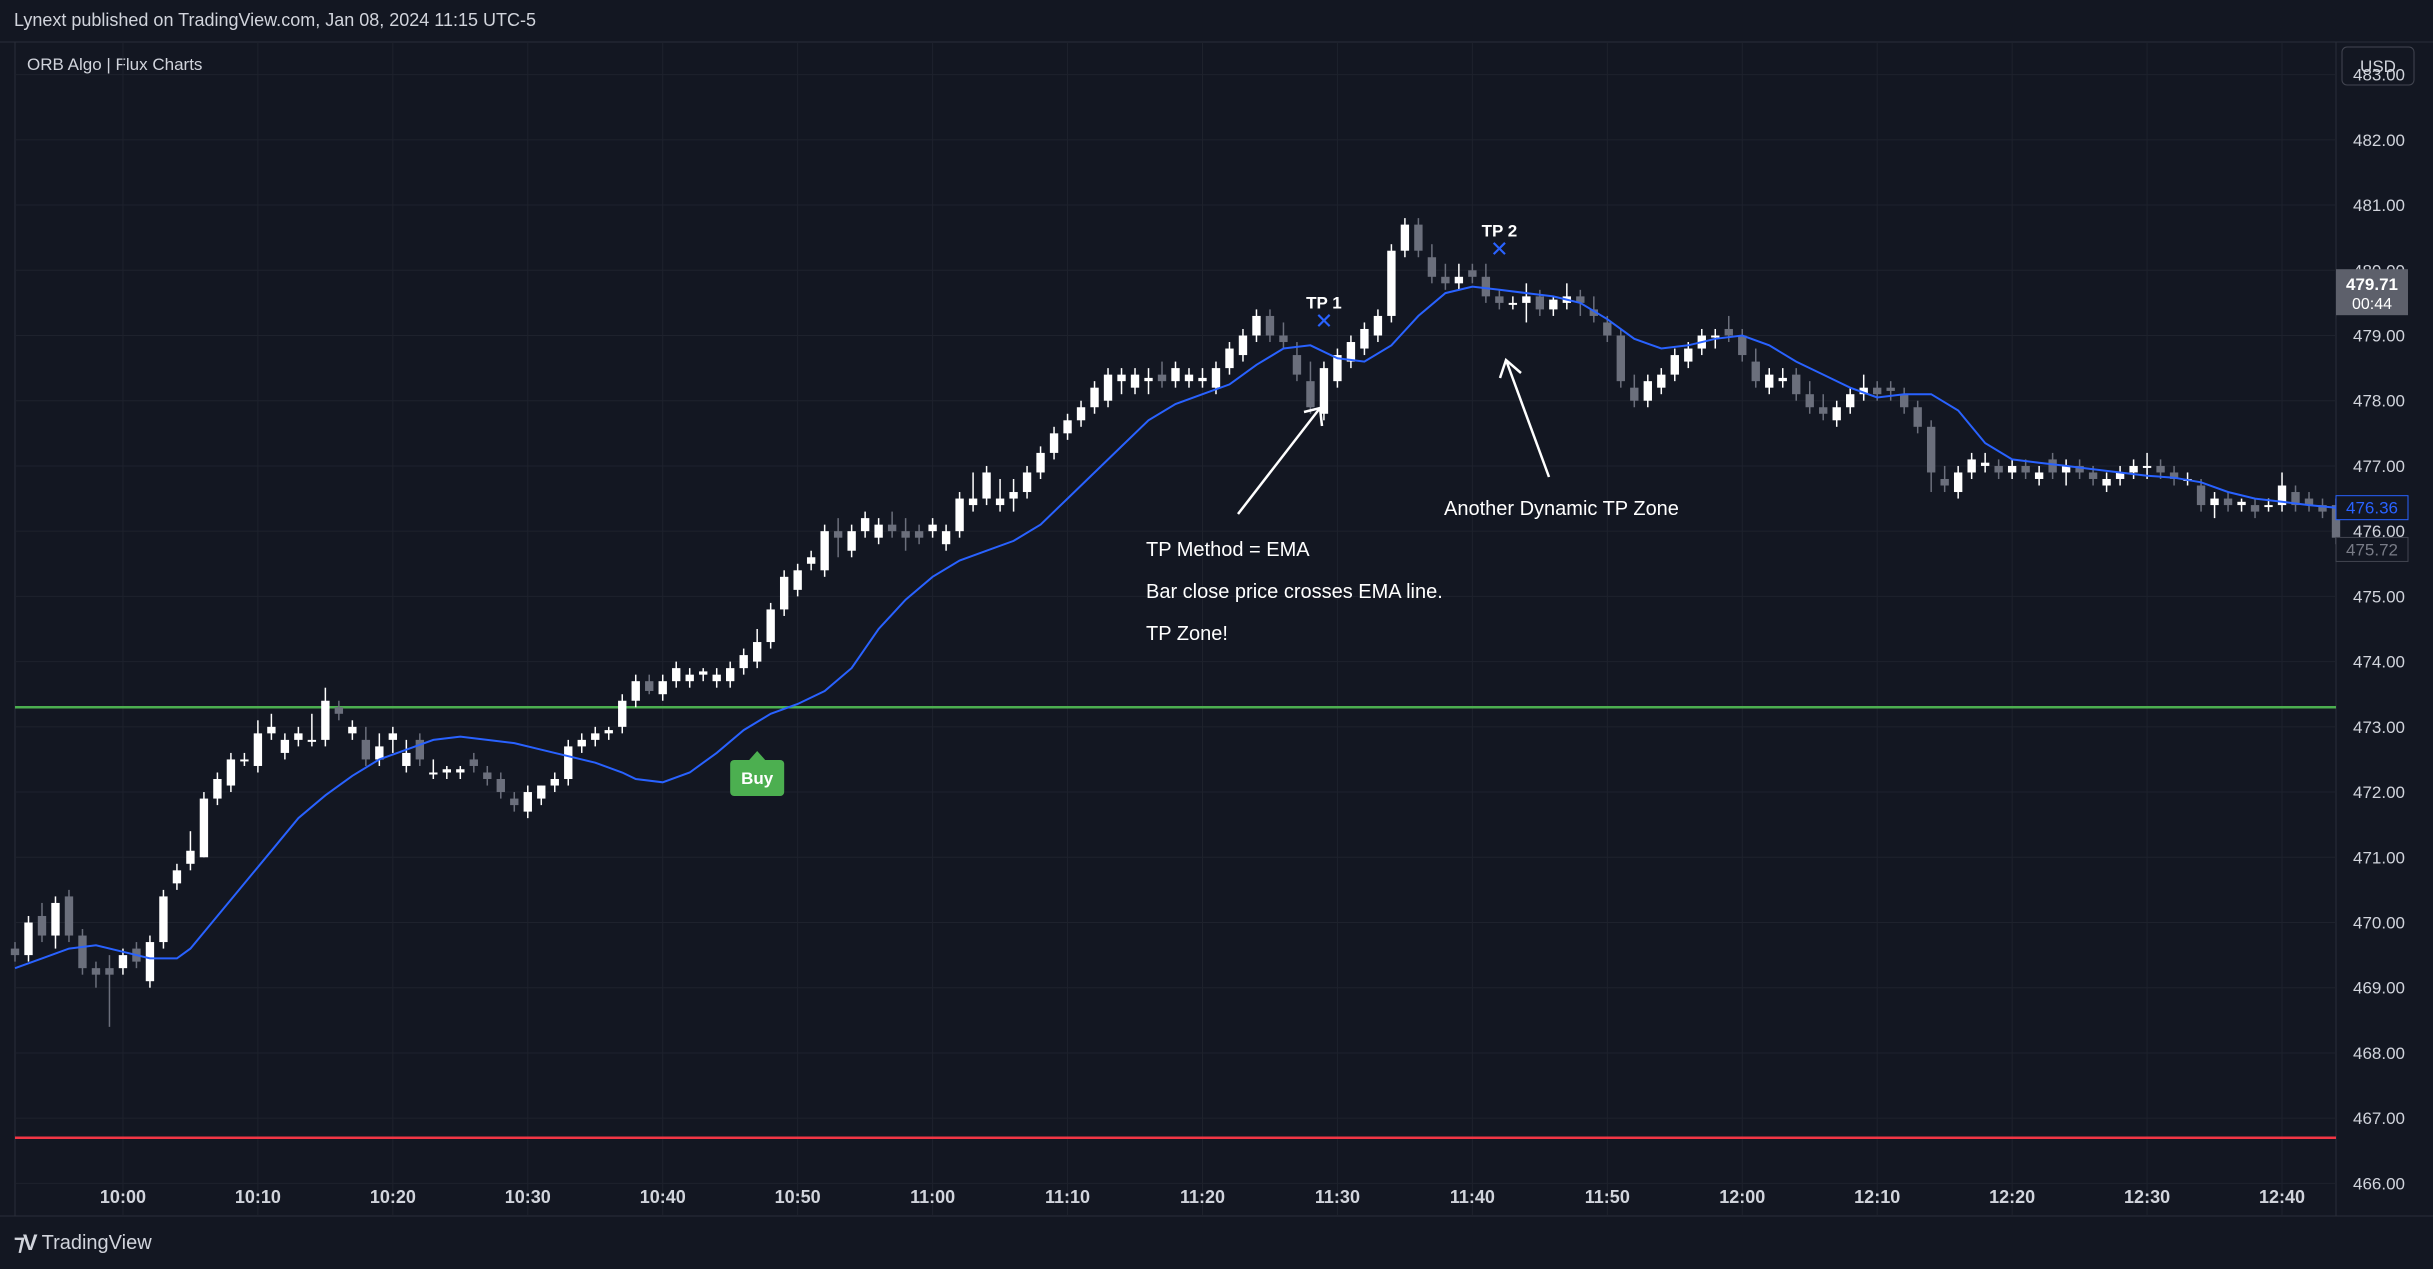 This screenshot has width=2433, height=1269. Describe the element at coordinates (2372, 549) in the screenshot. I see `last-price-tag` at that location.